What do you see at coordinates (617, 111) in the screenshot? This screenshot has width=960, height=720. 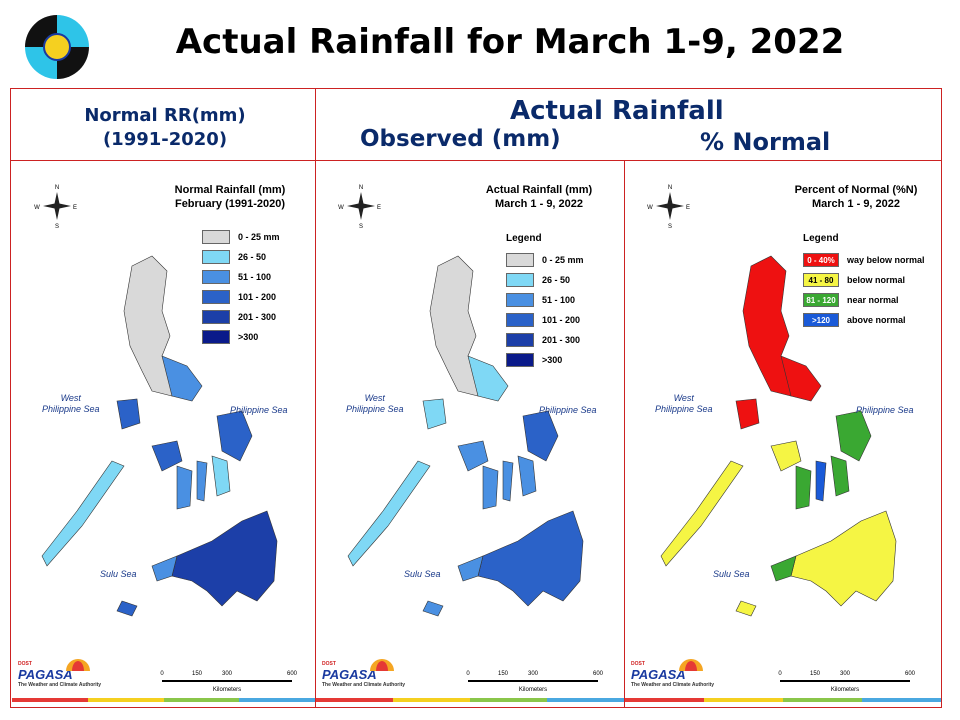 I see `actual-header: Actual Rainfall` at bounding box center [617, 111].